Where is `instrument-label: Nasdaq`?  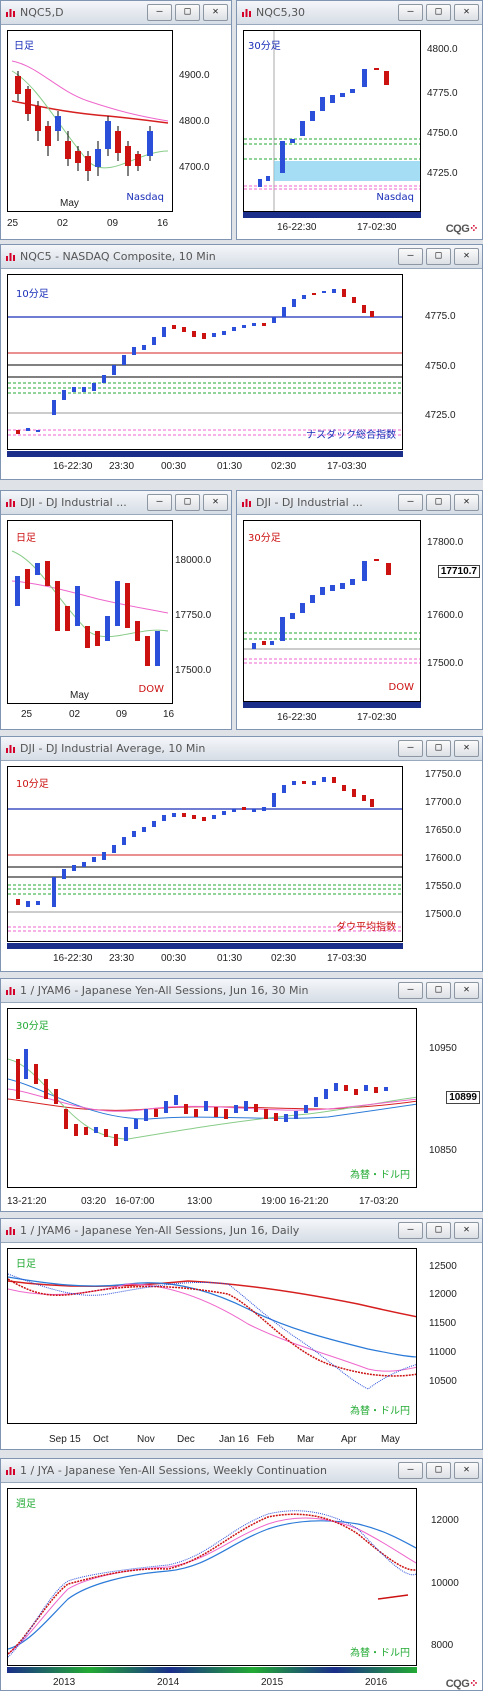
instrument-label: Nasdaq is located at coordinates (145, 197).